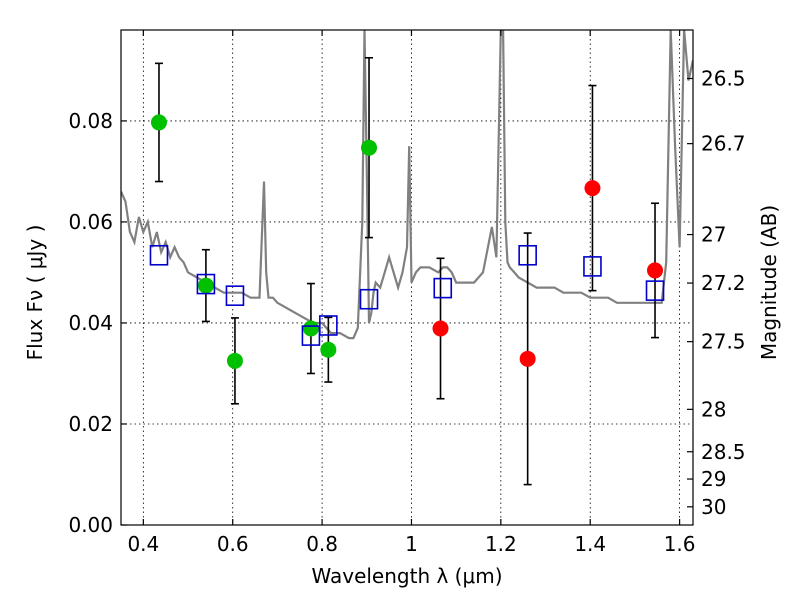  Describe the element at coordinates (723, 283) in the screenshot. I see `magnitude-tick-label: 27.2` at that location.